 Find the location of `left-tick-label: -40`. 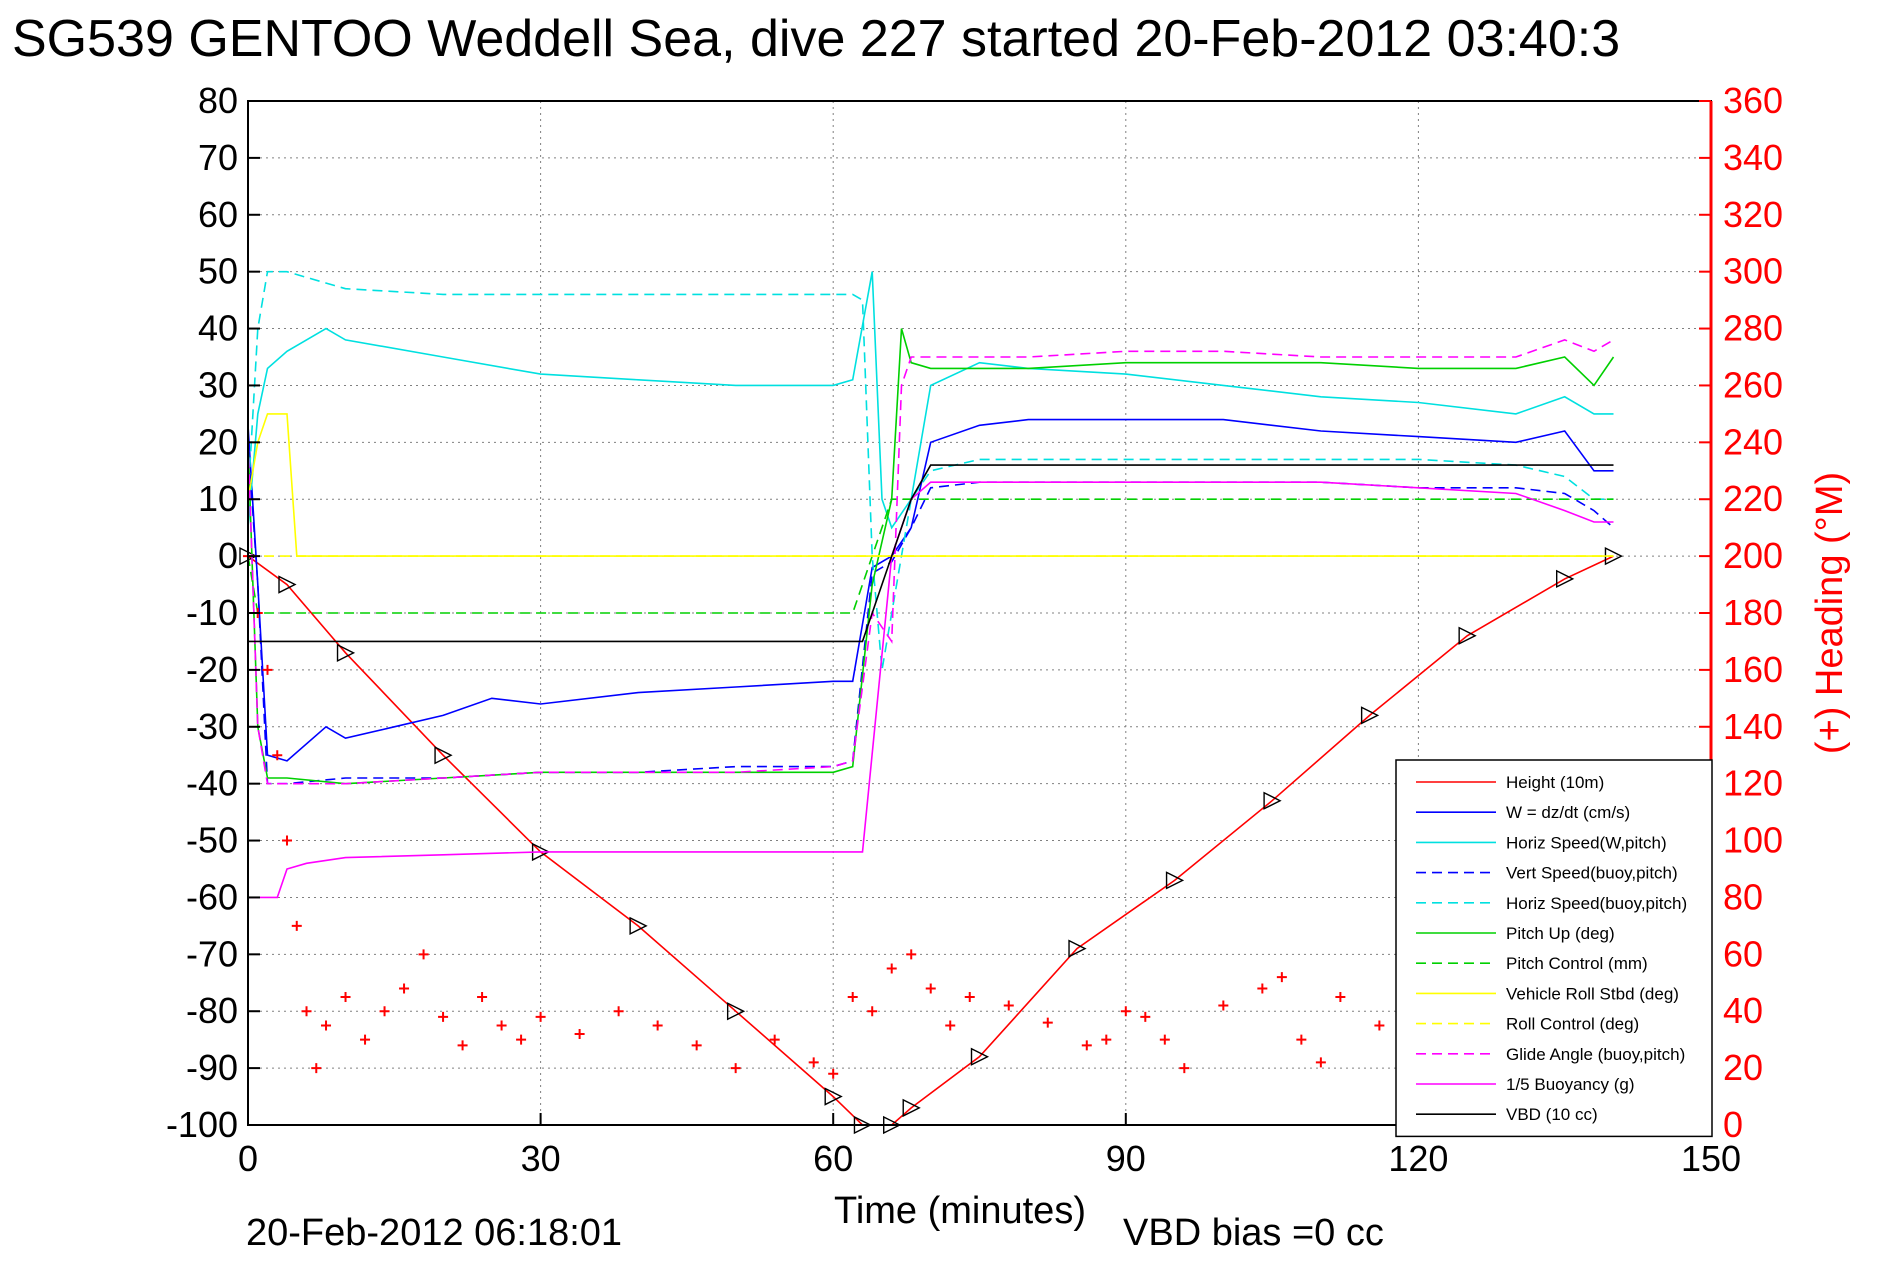

left-tick-label: -40 is located at coordinates (212, 783).